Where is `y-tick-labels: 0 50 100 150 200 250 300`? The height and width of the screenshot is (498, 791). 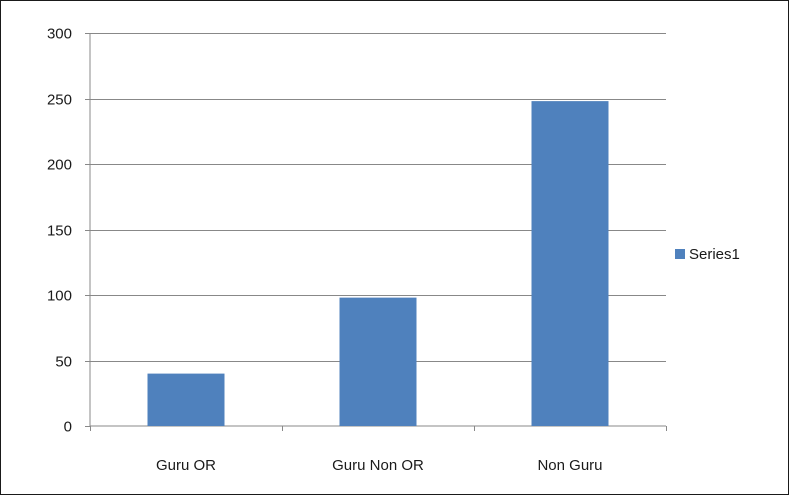
y-tick-labels: 0 50 100 150 200 250 300 is located at coordinates (59, 231).